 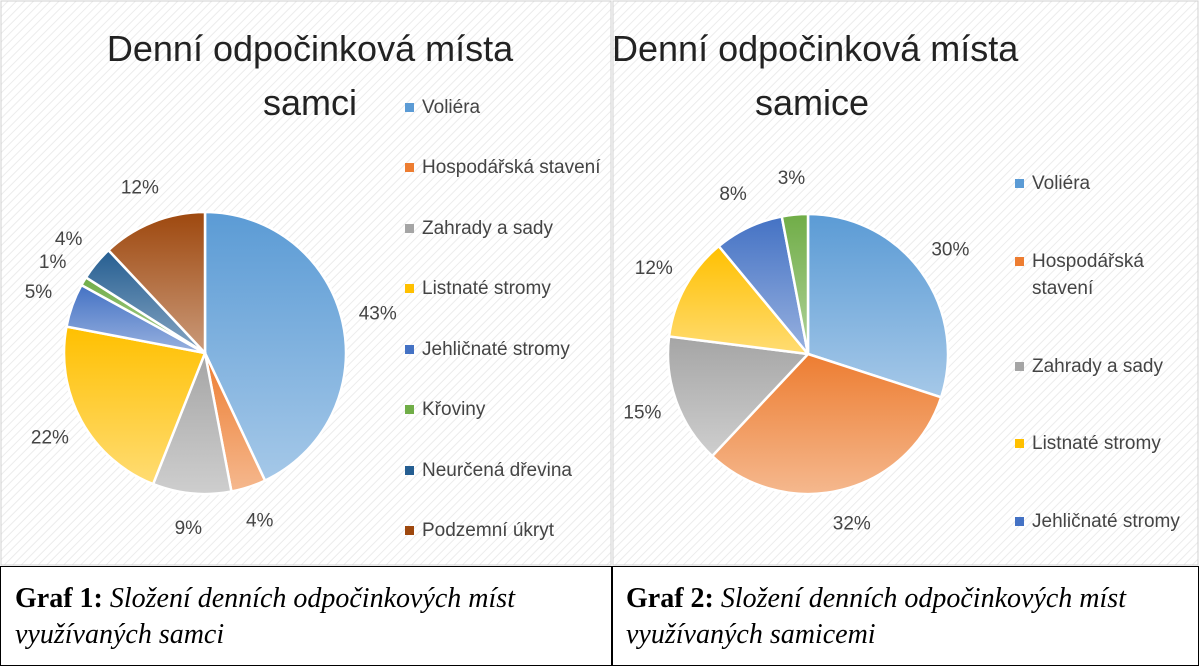 I want to click on data-label: 32%, so click(x=852, y=523).